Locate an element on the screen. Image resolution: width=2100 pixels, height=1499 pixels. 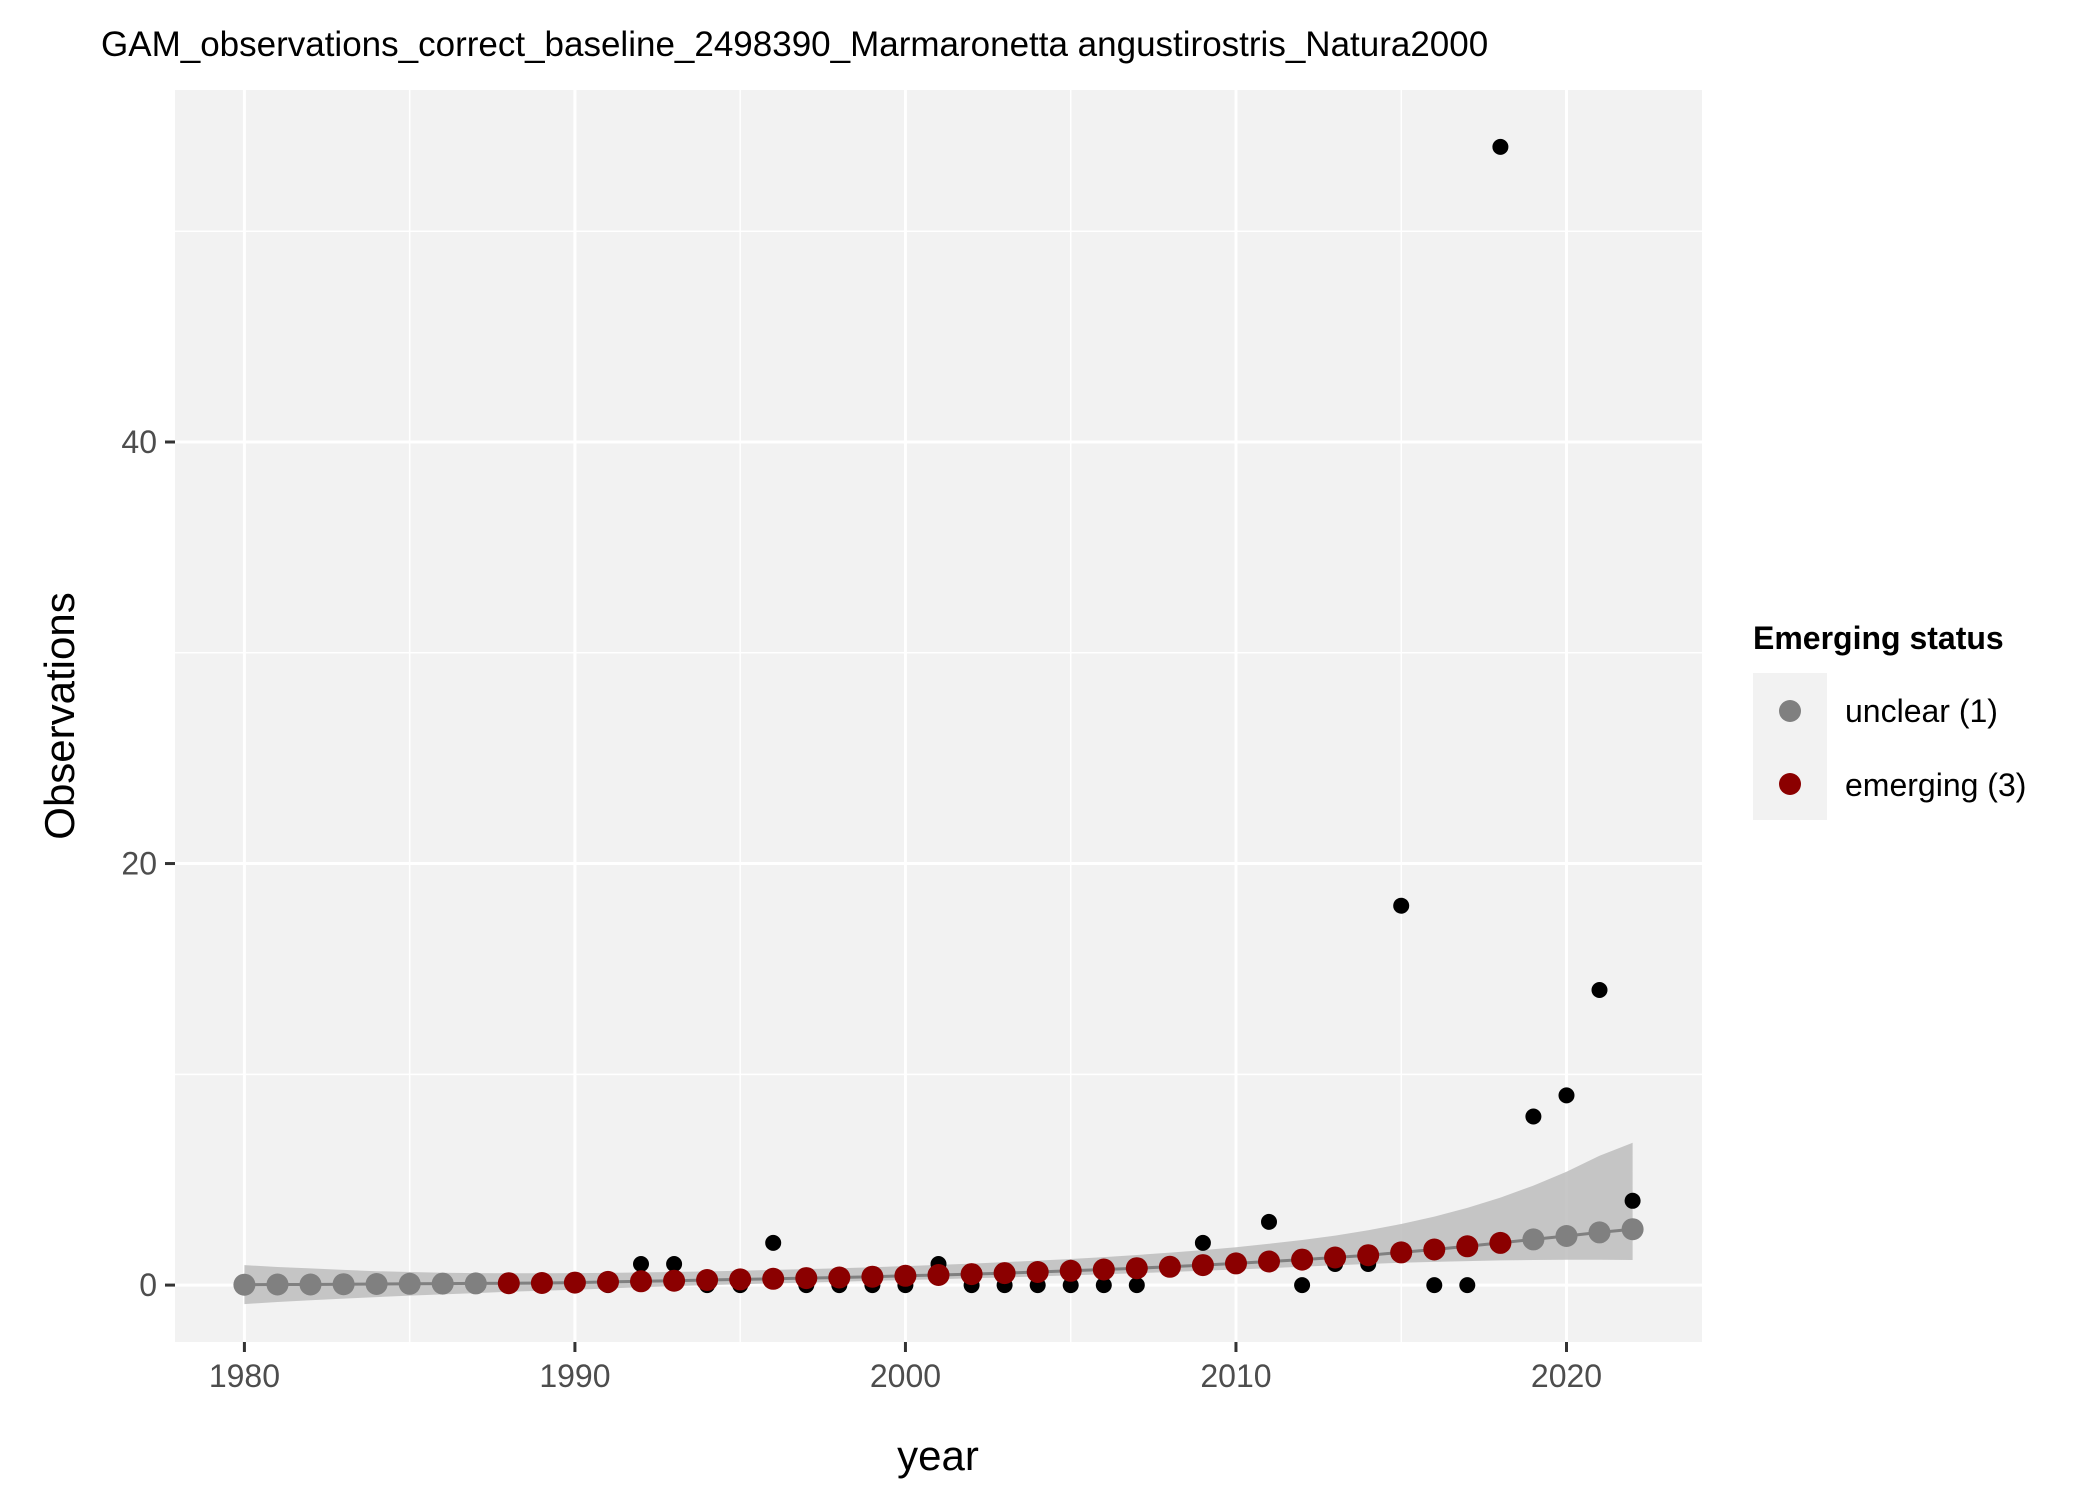
y-axis: 0 20 40 is located at coordinates (148, 863).